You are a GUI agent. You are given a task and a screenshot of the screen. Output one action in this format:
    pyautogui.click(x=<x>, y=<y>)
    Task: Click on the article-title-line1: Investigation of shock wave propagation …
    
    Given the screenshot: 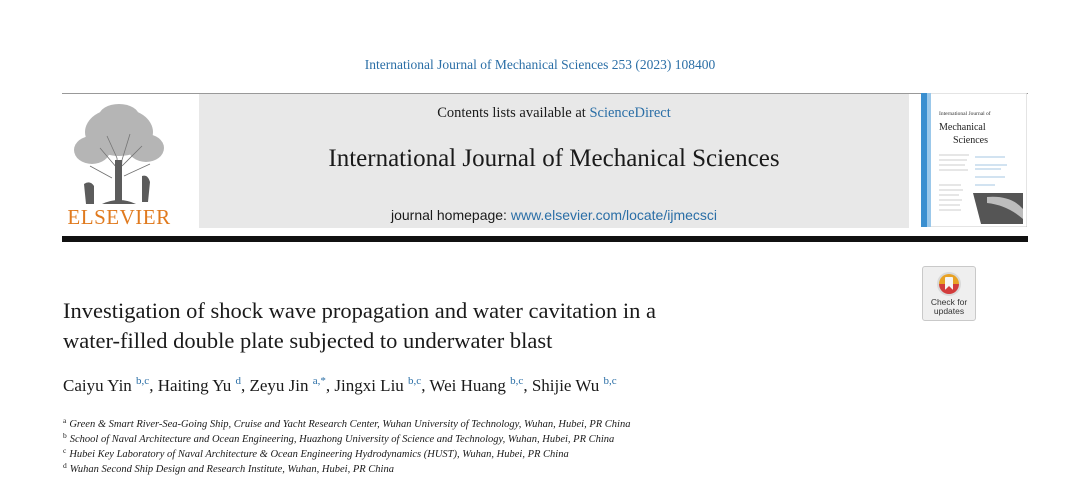 What is the action you would take?
    pyautogui.click(x=359, y=310)
    